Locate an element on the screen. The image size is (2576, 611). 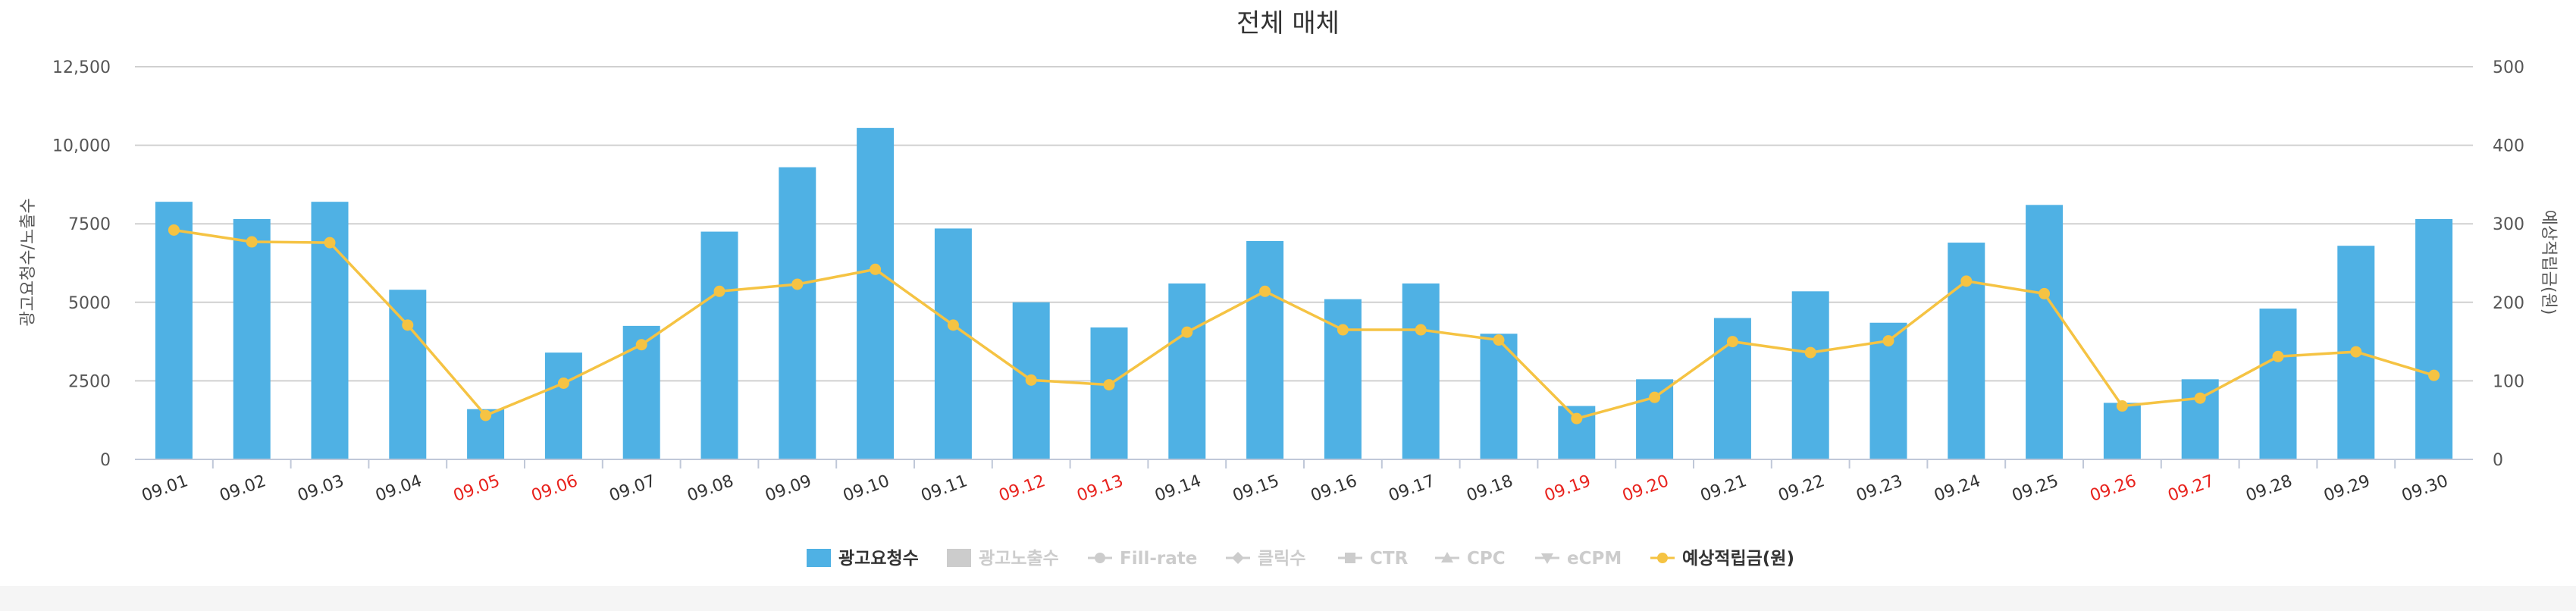
y-left-tick-label: 12,500 is located at coordinates (81, 67).